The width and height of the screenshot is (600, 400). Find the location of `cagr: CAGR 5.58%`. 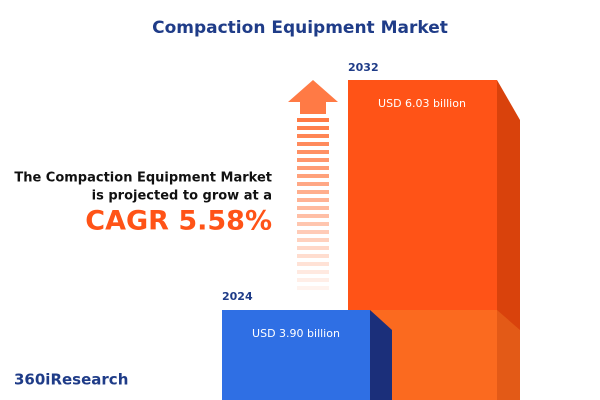

cagr: CAGR 5.58% is located at coordinates (178, 221).